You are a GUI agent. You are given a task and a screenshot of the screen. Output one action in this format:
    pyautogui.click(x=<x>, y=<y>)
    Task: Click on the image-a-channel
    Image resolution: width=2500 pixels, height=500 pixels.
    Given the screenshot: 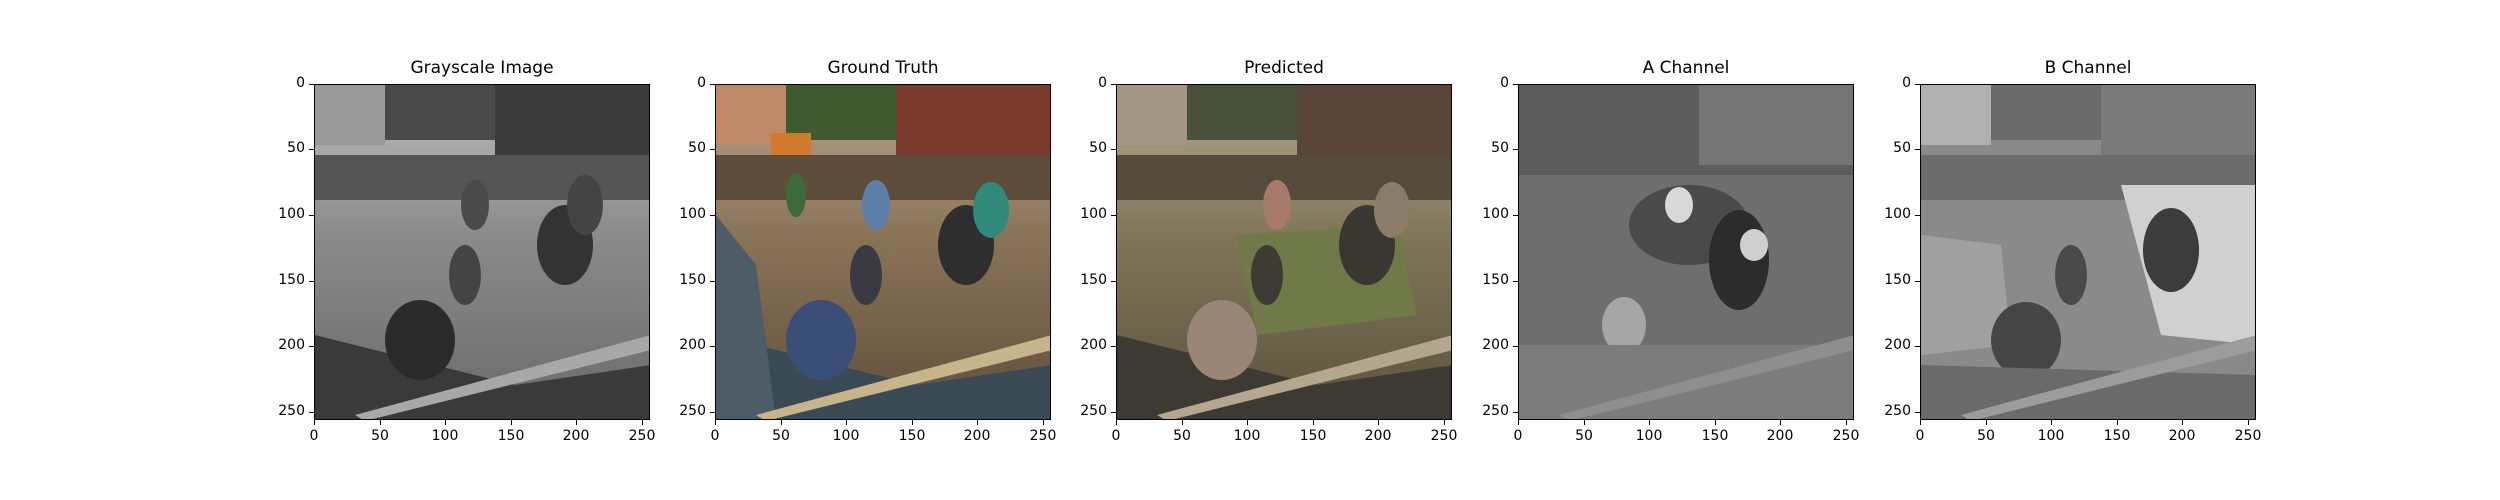 What is the action you would take?
    pyautogui.click(x=1686, y=252)
    